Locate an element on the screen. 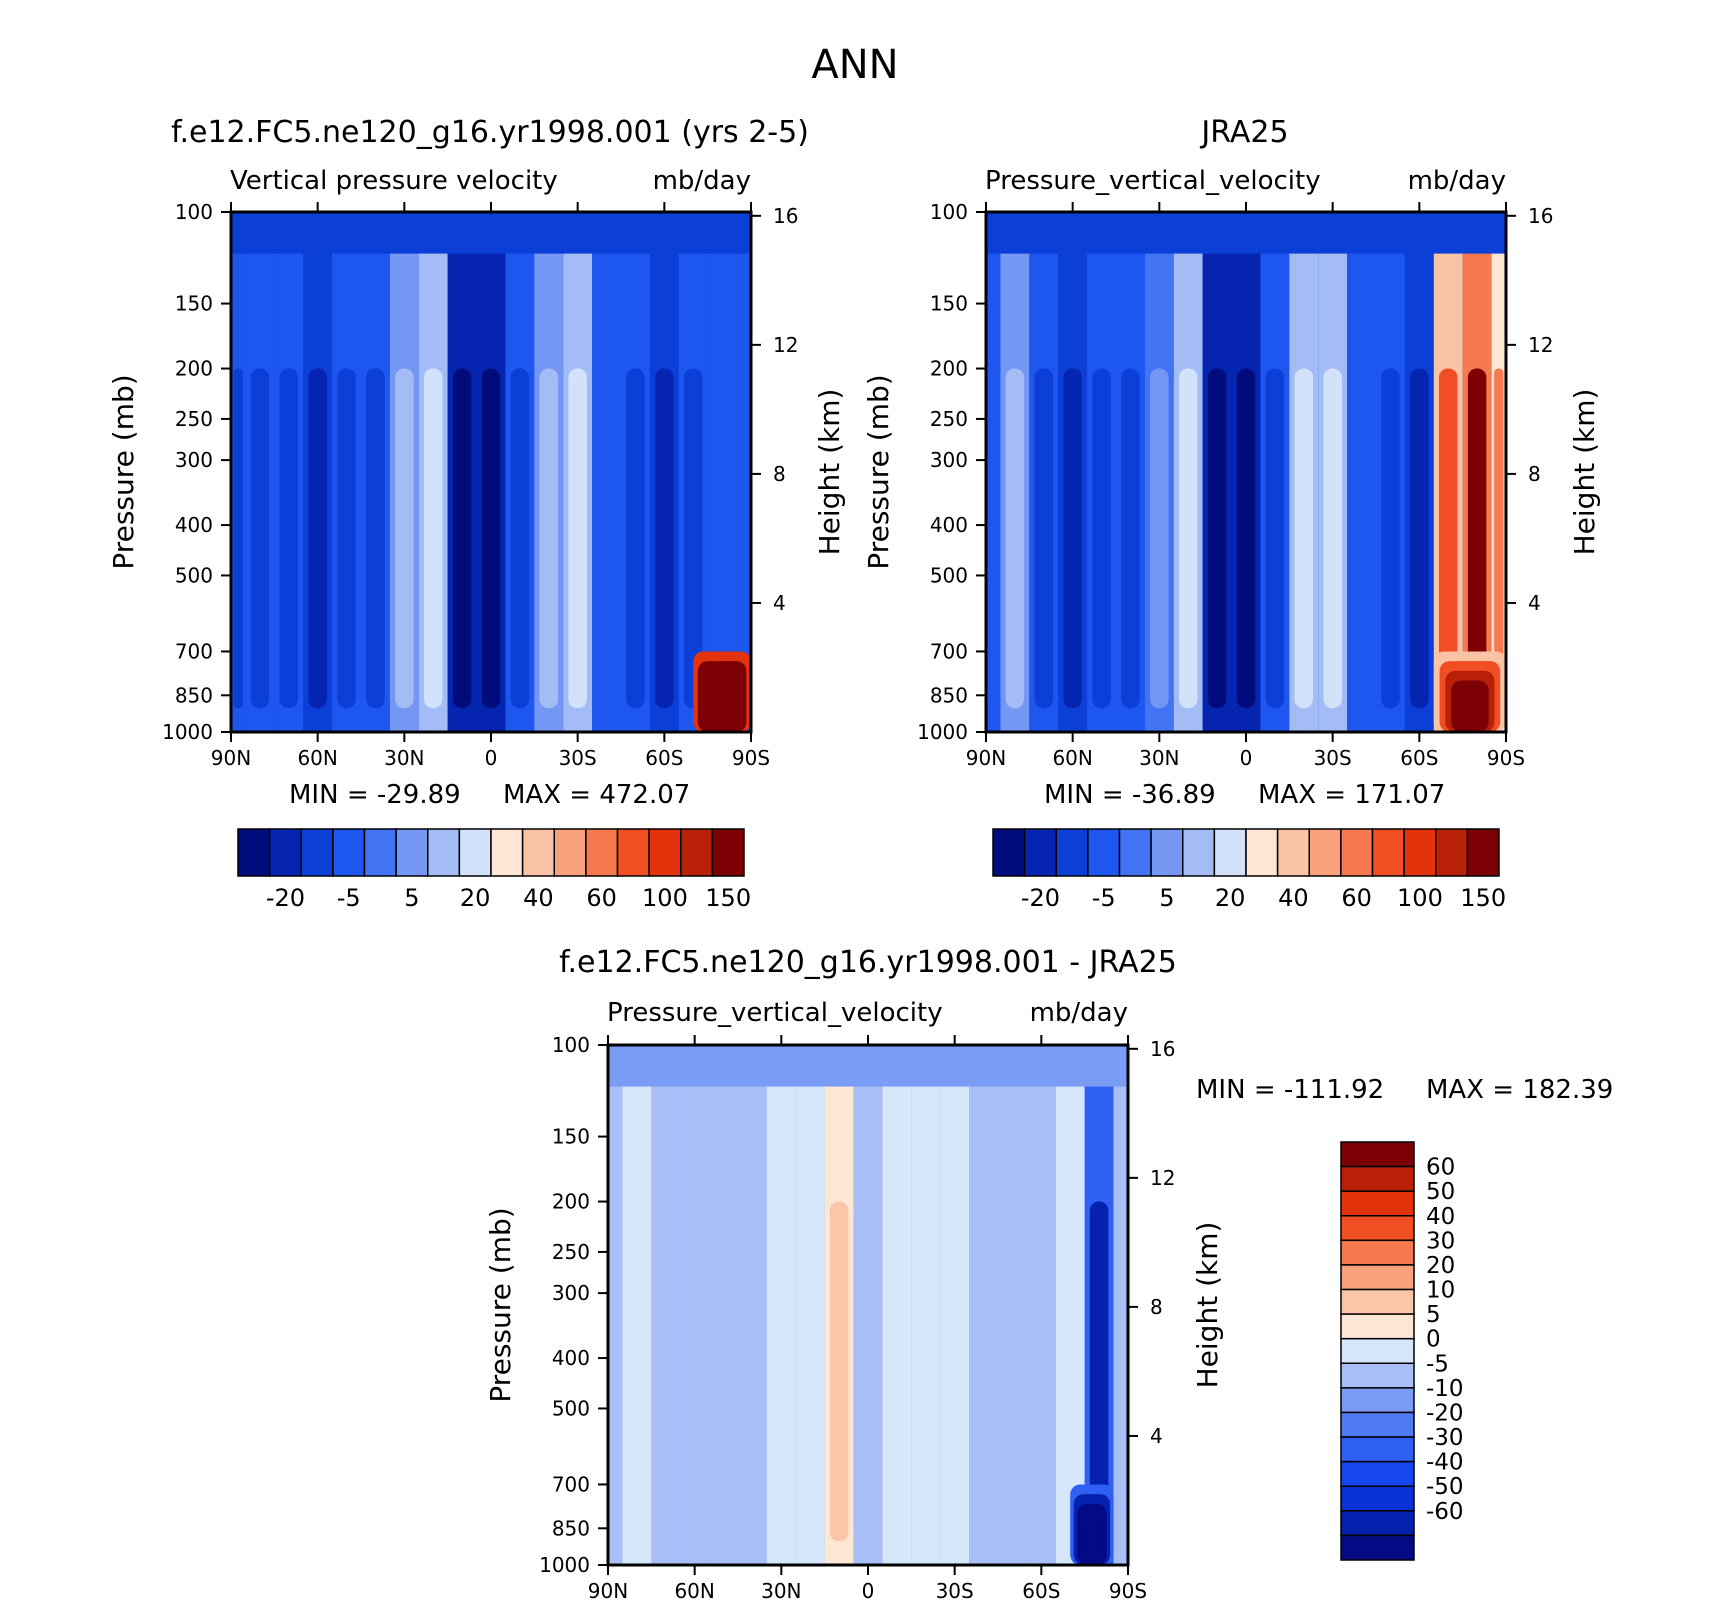  pressure-tick-label: 300 is located at coordinates (949, 460).